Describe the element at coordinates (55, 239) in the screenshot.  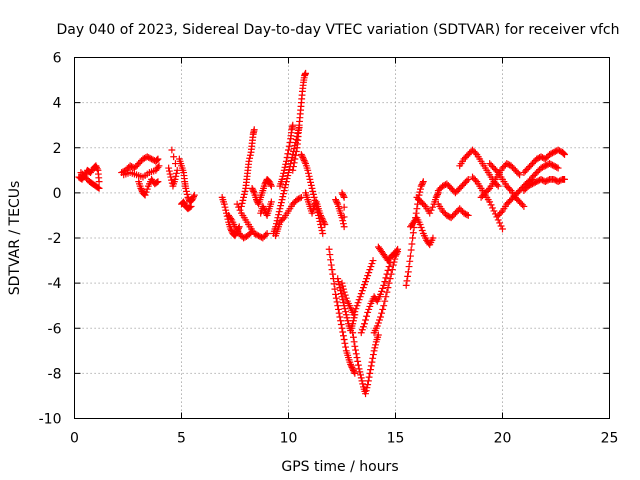
I see `y-tick-label: -2` at that location.